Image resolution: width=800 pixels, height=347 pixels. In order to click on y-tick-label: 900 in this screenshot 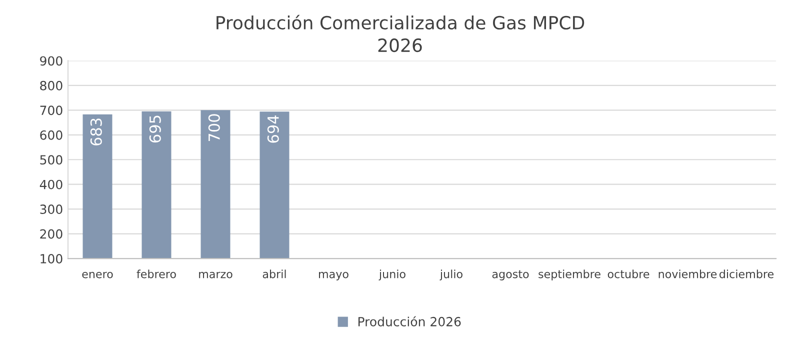, I will do `click(51, 61)`.